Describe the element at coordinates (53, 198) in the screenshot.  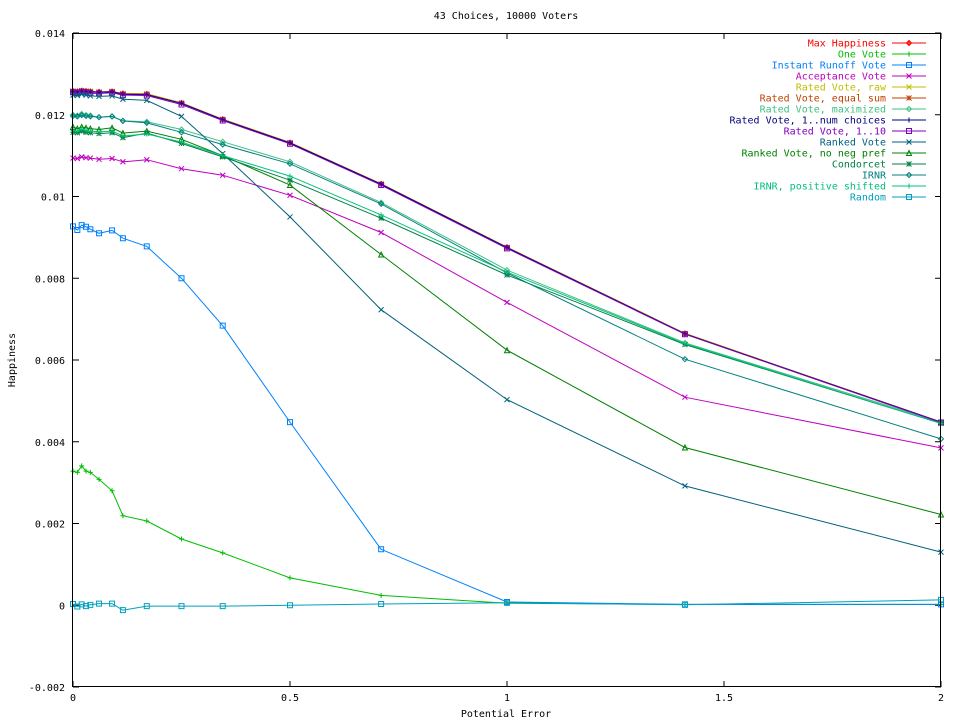
I see `y-tick-label: 0.01` at that location.